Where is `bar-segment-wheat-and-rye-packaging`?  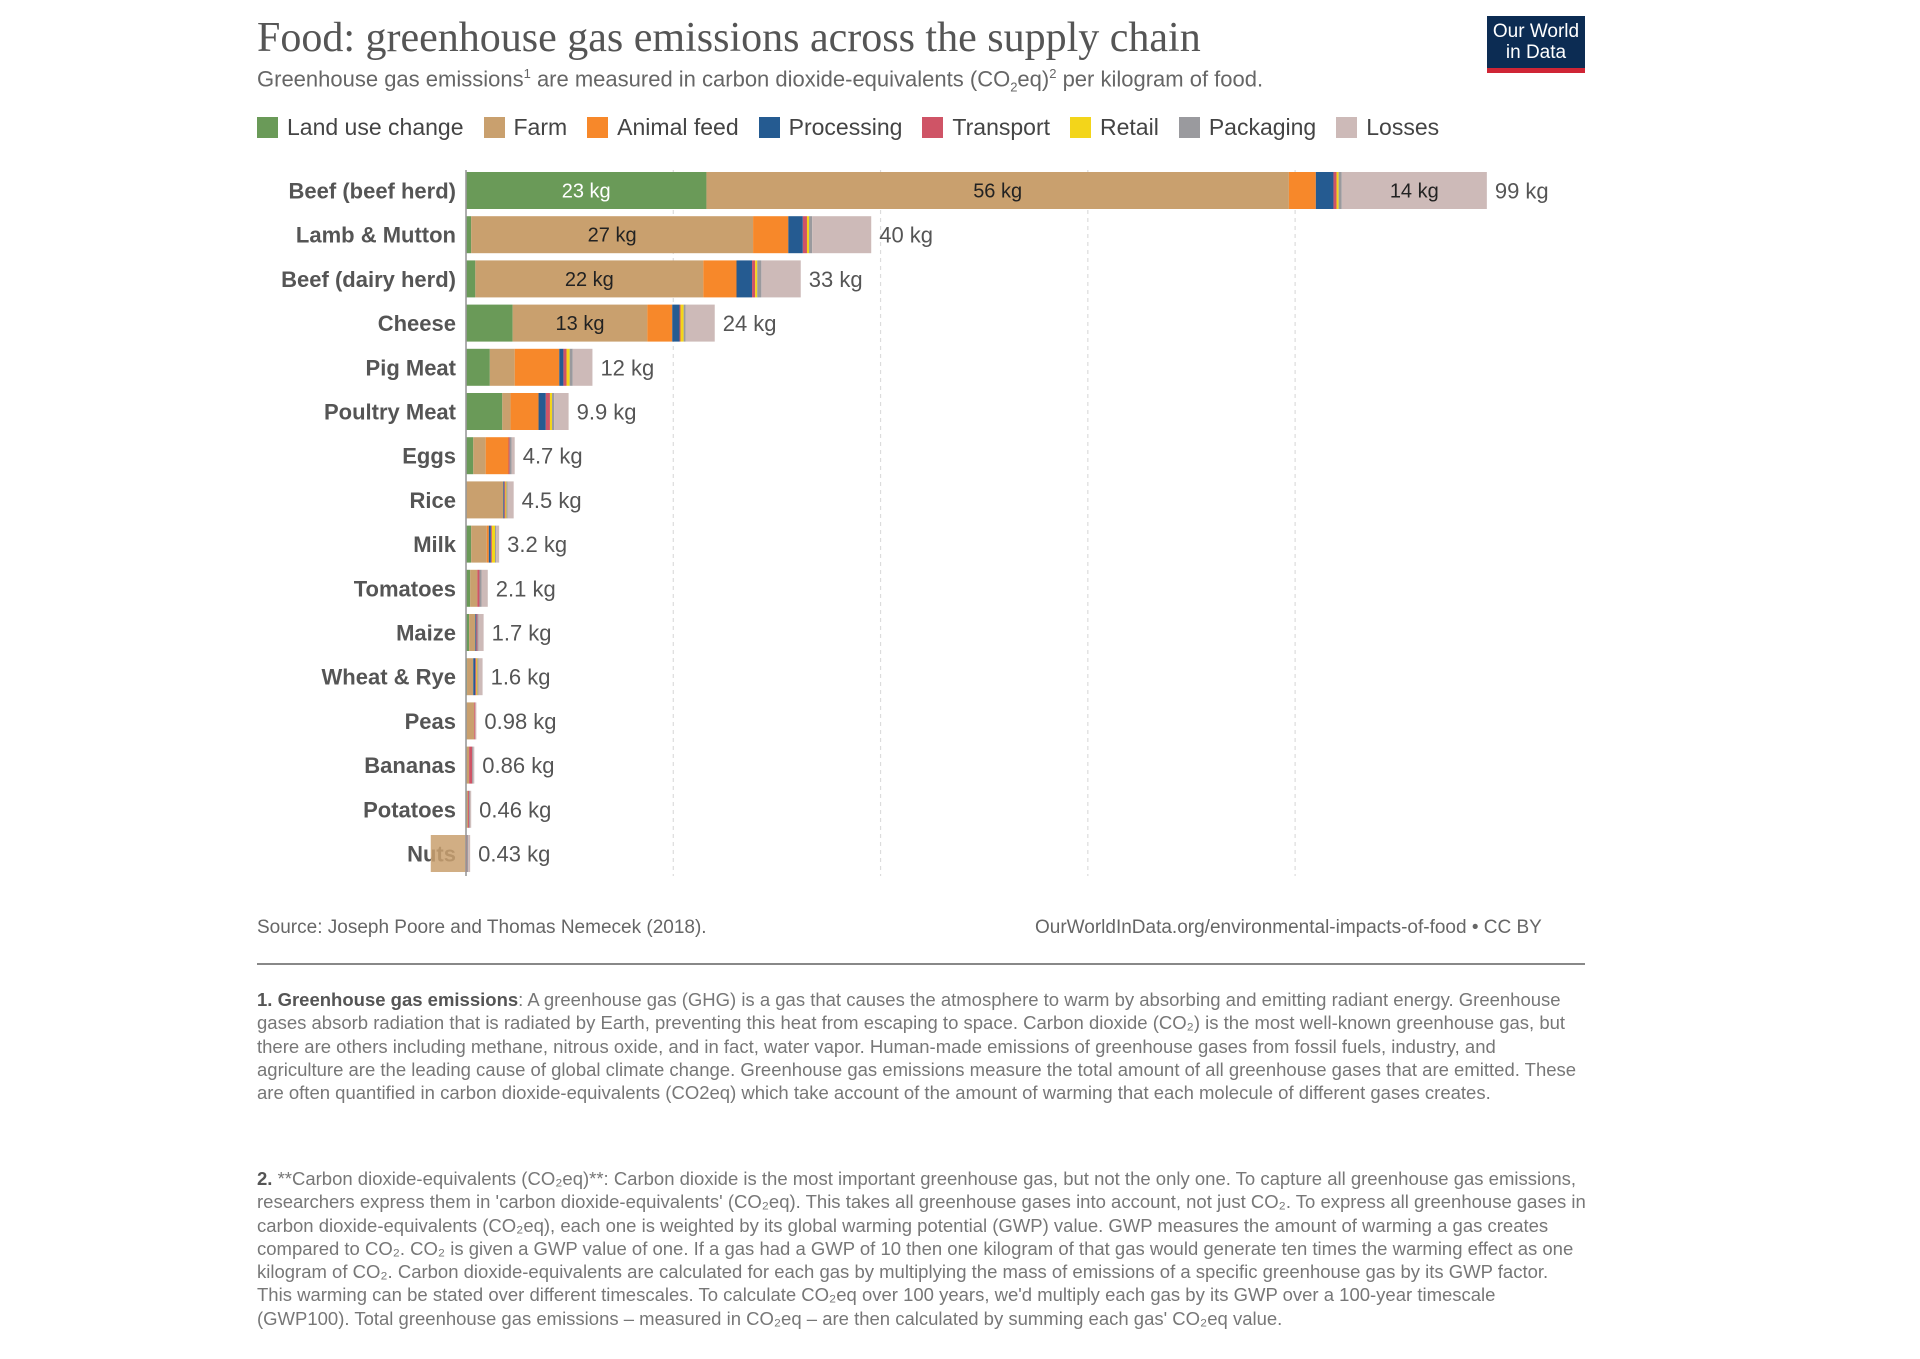 bar-segment-wheat-and-rye-packaging is located at coordinates (478, 677).